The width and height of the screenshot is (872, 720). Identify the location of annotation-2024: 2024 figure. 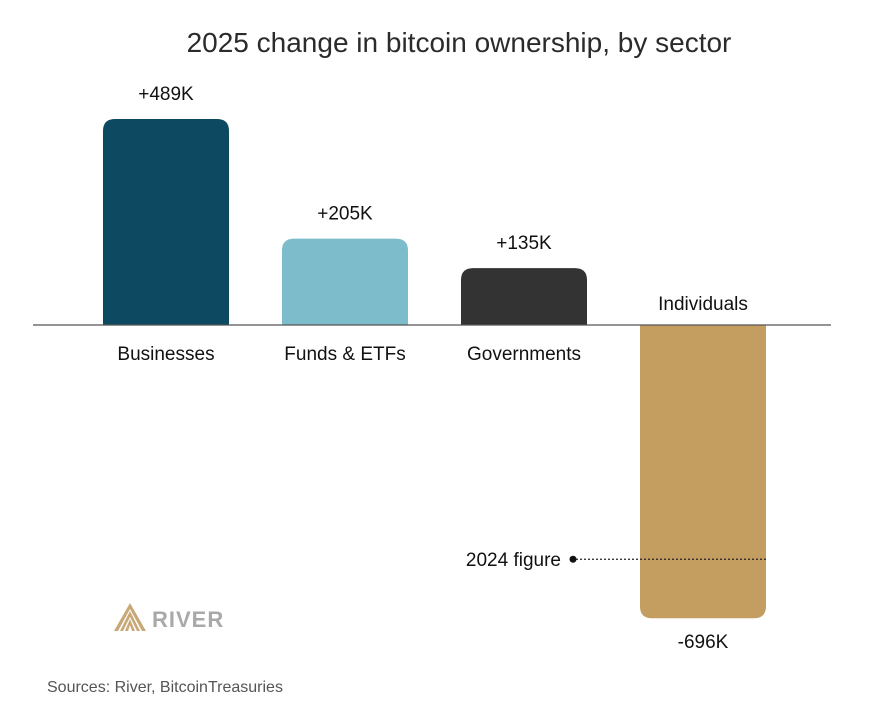
(616, 560).